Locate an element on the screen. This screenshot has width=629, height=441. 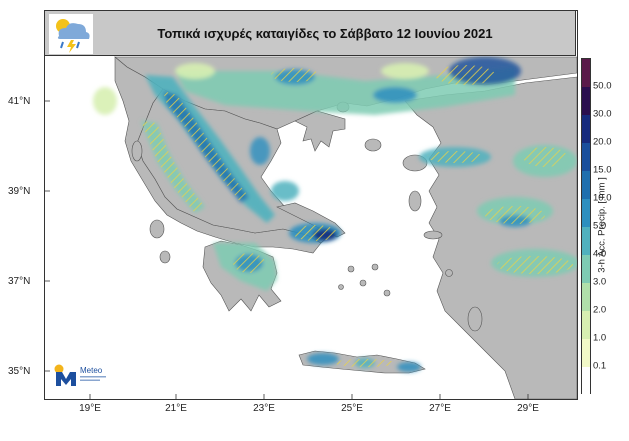
precip-crete-west is located at coordinates (323, 359).